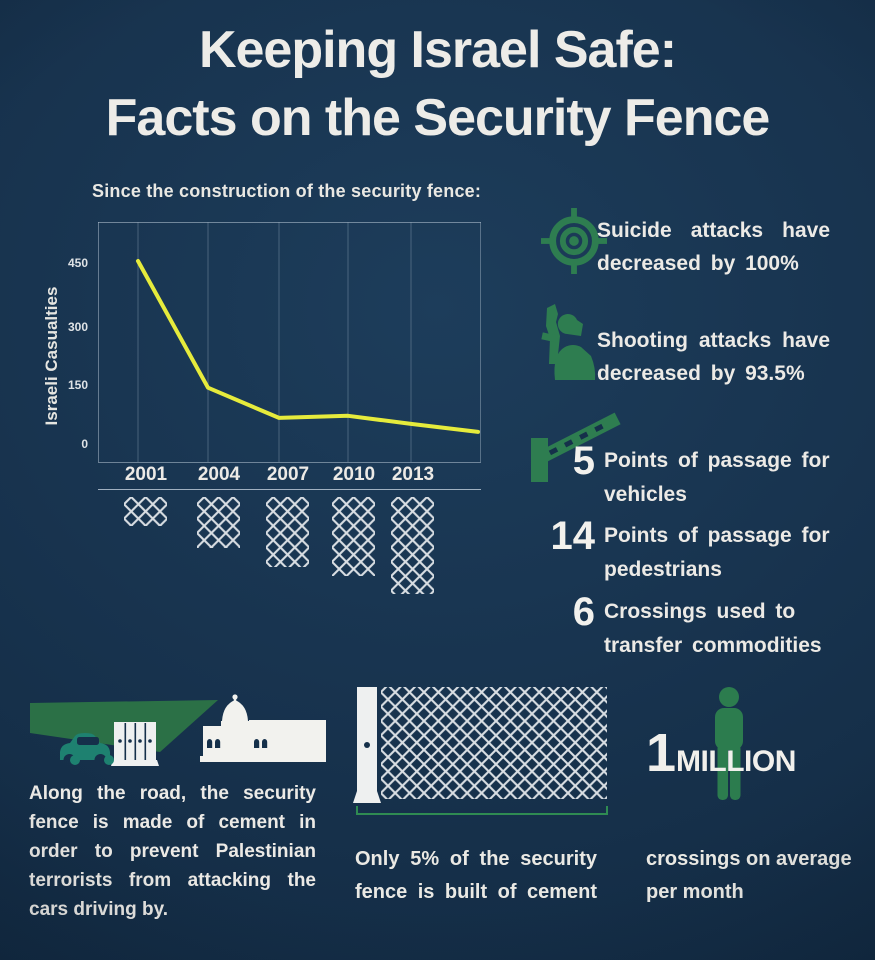  Describe the element at coordinates (574, 241) in the screenshot. I see `target-icon` at that location.